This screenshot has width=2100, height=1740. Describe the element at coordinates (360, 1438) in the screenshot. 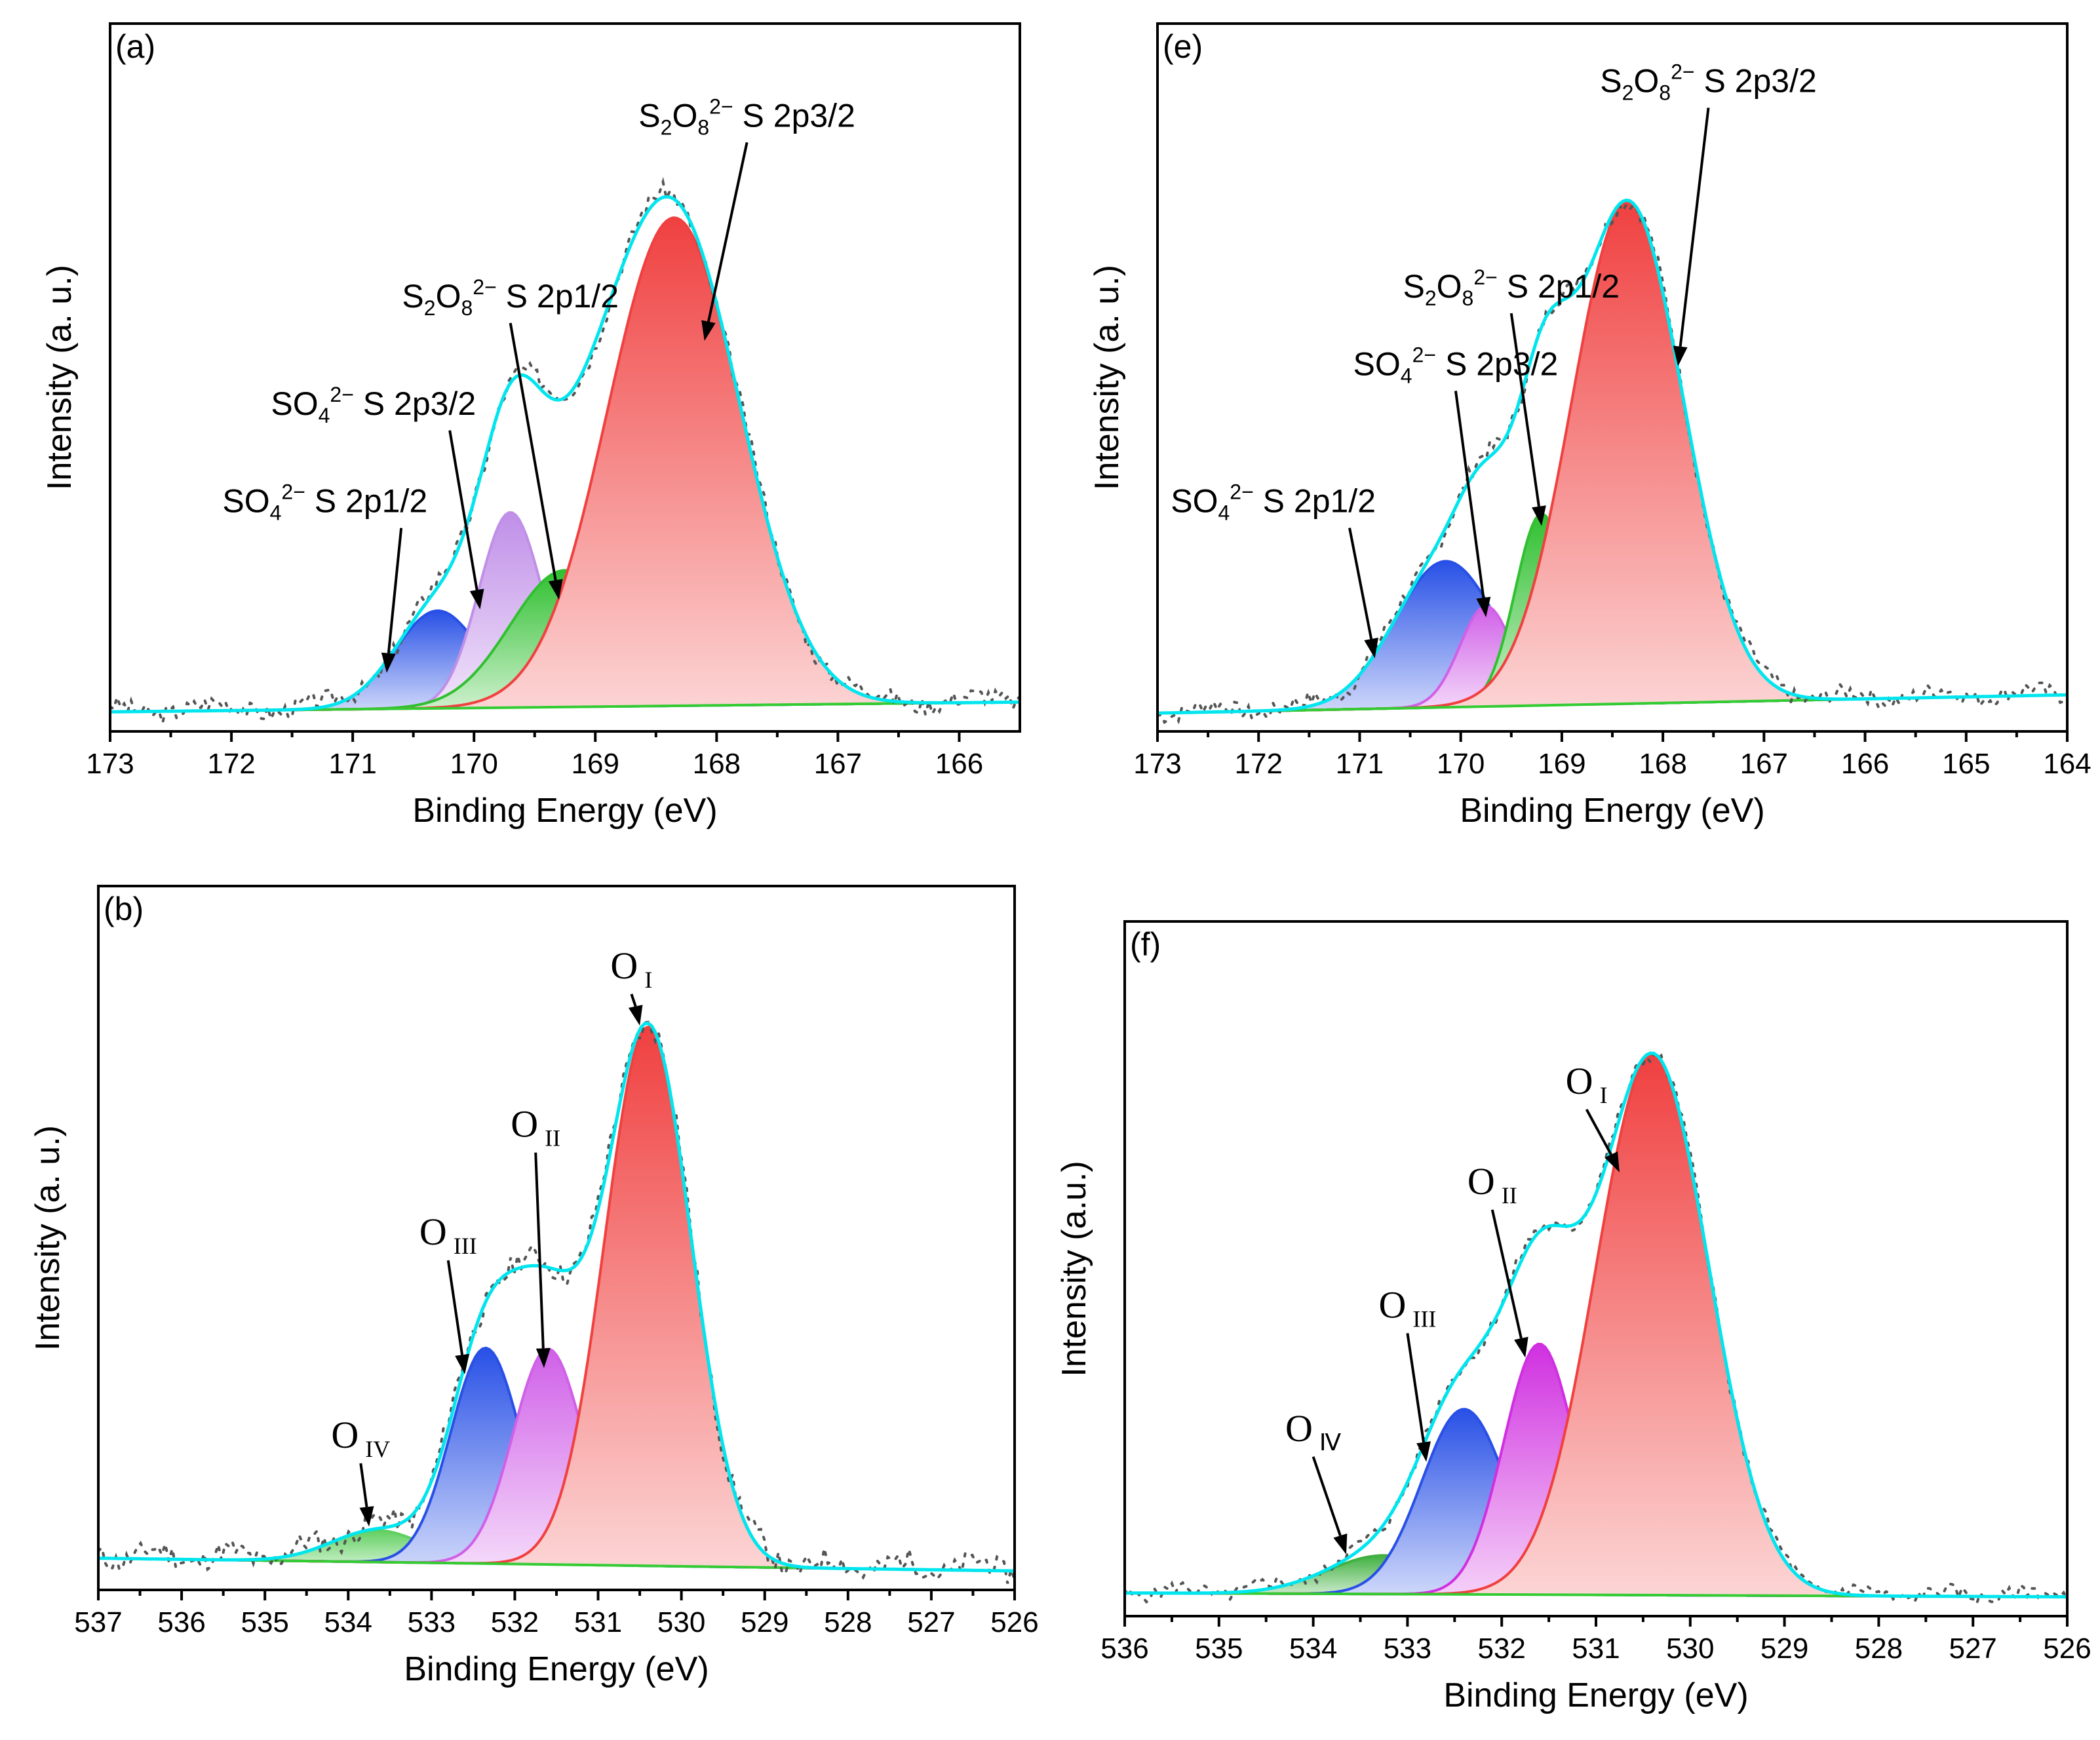

I see `peak-annotation: O IV` at that location.